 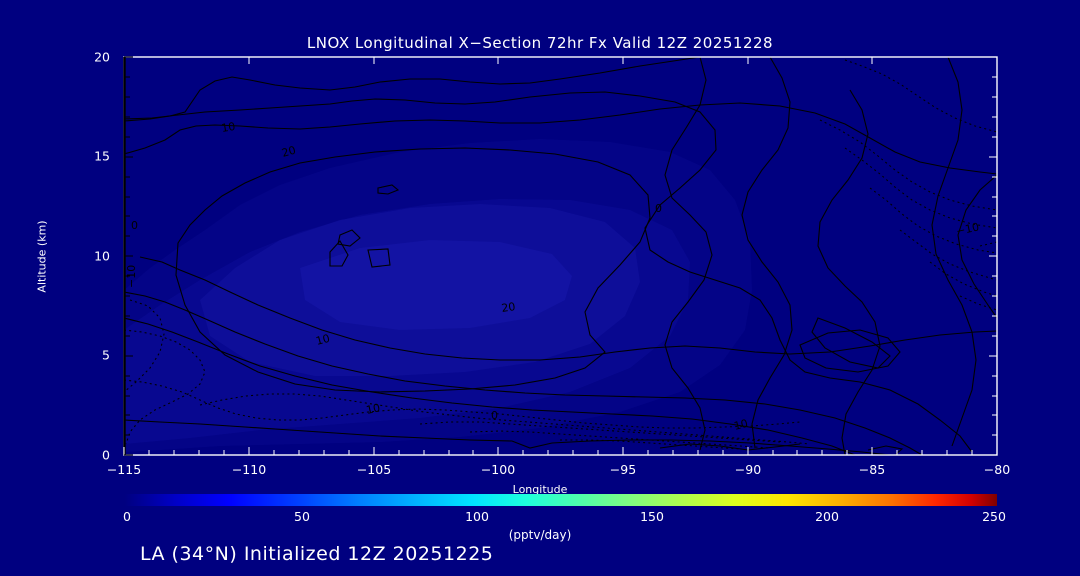 I want to click on y-axis-inner-ticks, so click(x=128, y=256).